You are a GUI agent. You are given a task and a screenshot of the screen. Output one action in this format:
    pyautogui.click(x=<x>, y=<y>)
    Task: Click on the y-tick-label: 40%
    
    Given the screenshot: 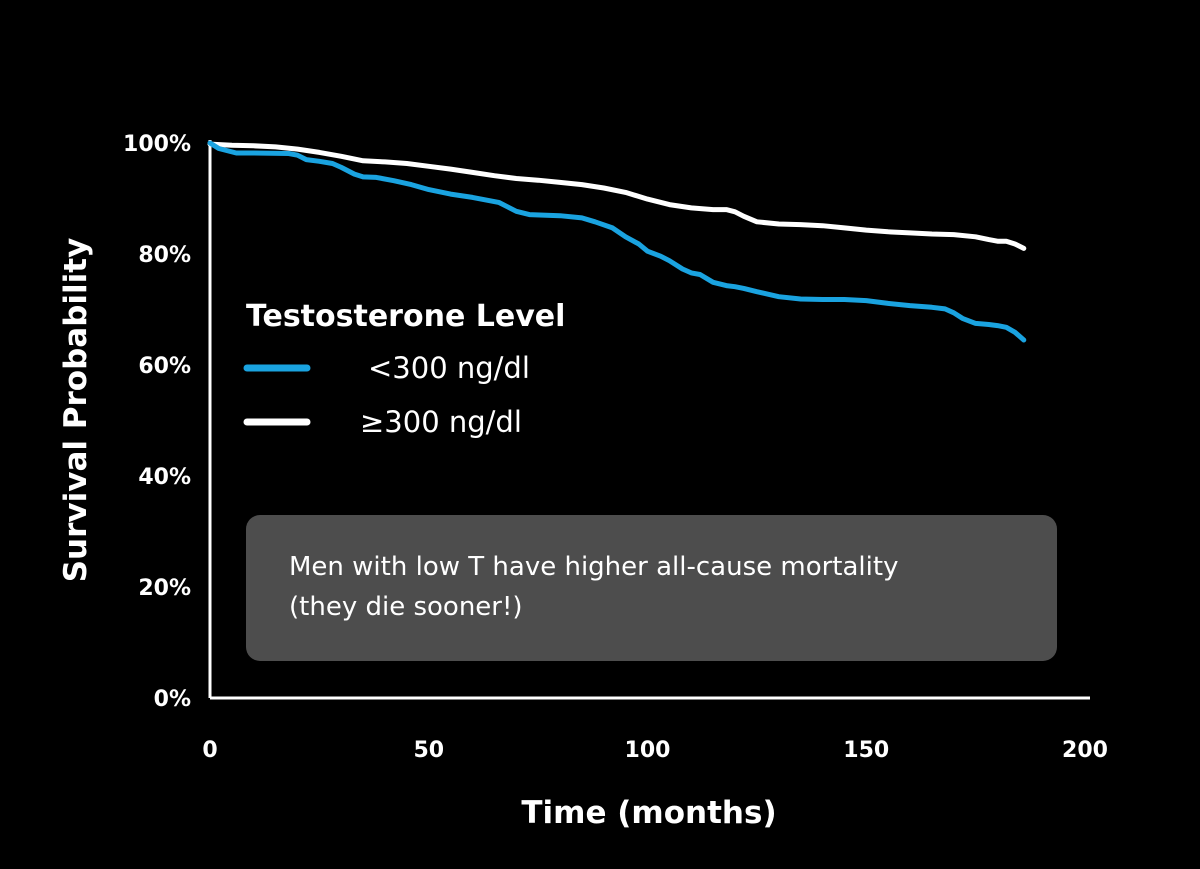 What is the action you would take?
    pyautogui.click(x=164, y=477)
    